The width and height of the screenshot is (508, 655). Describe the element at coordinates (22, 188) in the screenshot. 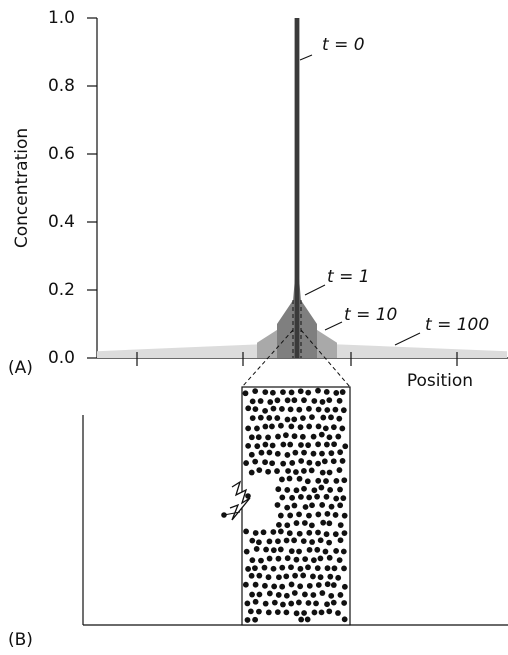

I see `y-axis-label: Concentration` at that location.